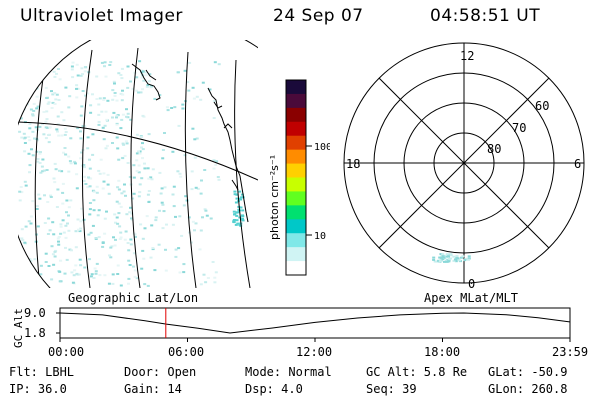  What do you see at coordinates (101, 16) in the screenshot?
I see `instrument-title: Ultraviolet Imager` at bounding box center [101, 16].